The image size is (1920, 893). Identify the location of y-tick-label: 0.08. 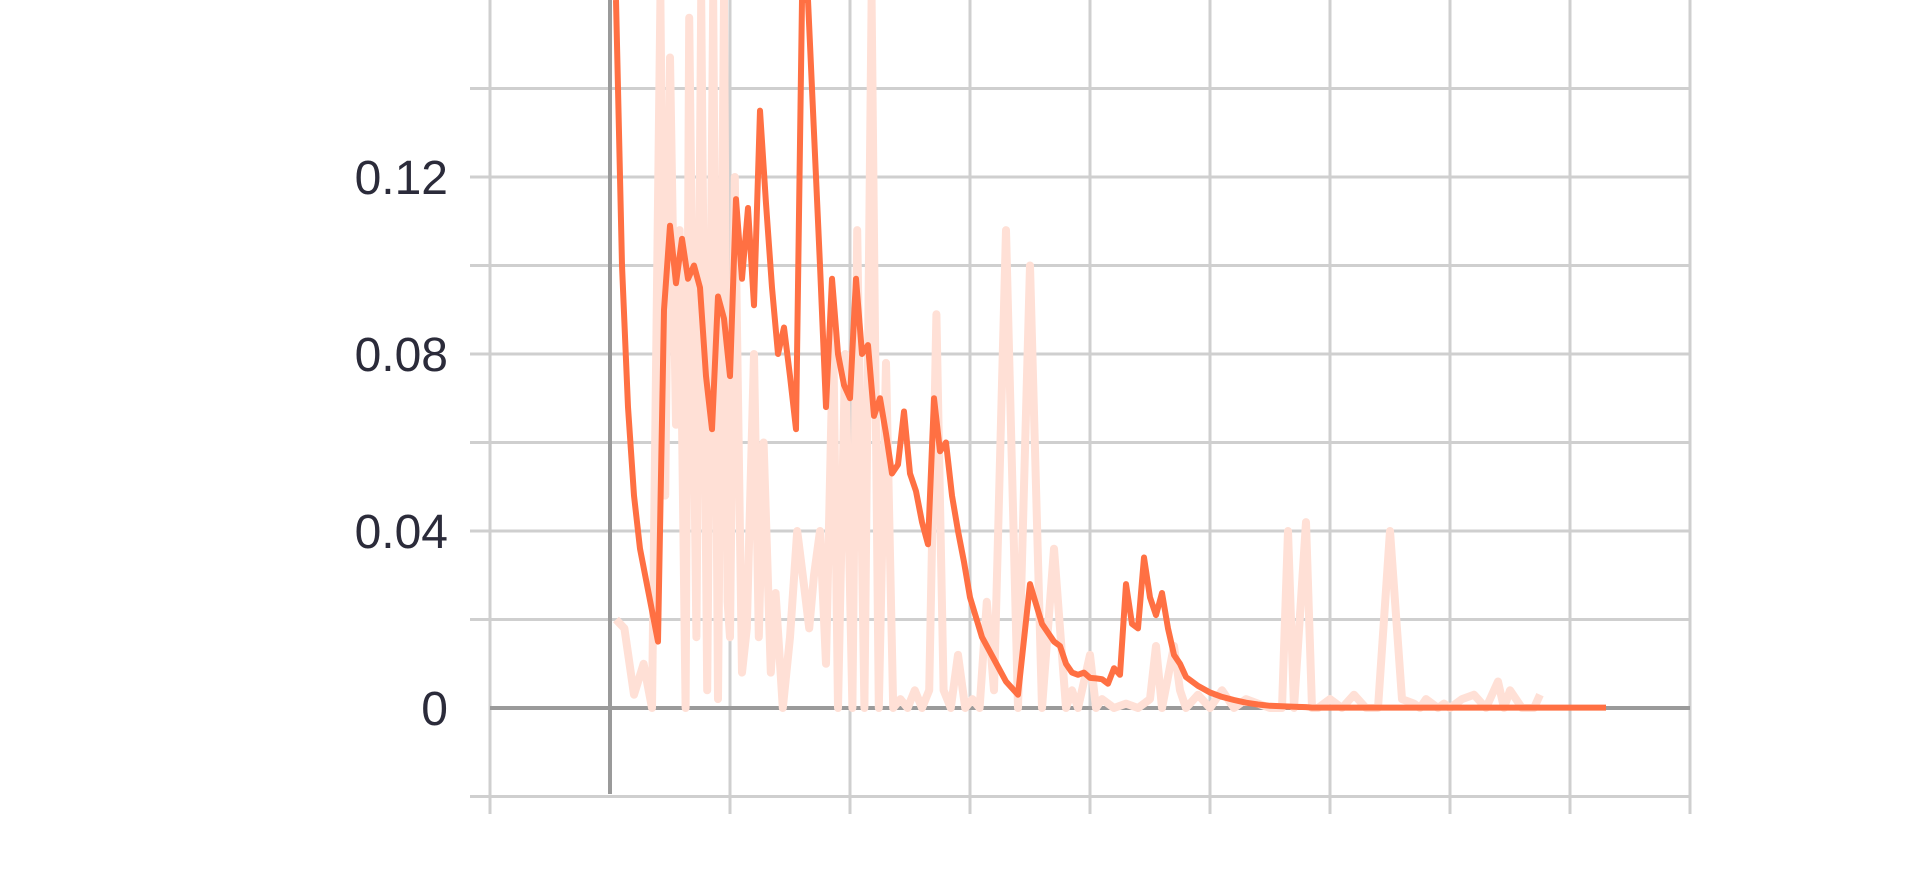
(401, 355).